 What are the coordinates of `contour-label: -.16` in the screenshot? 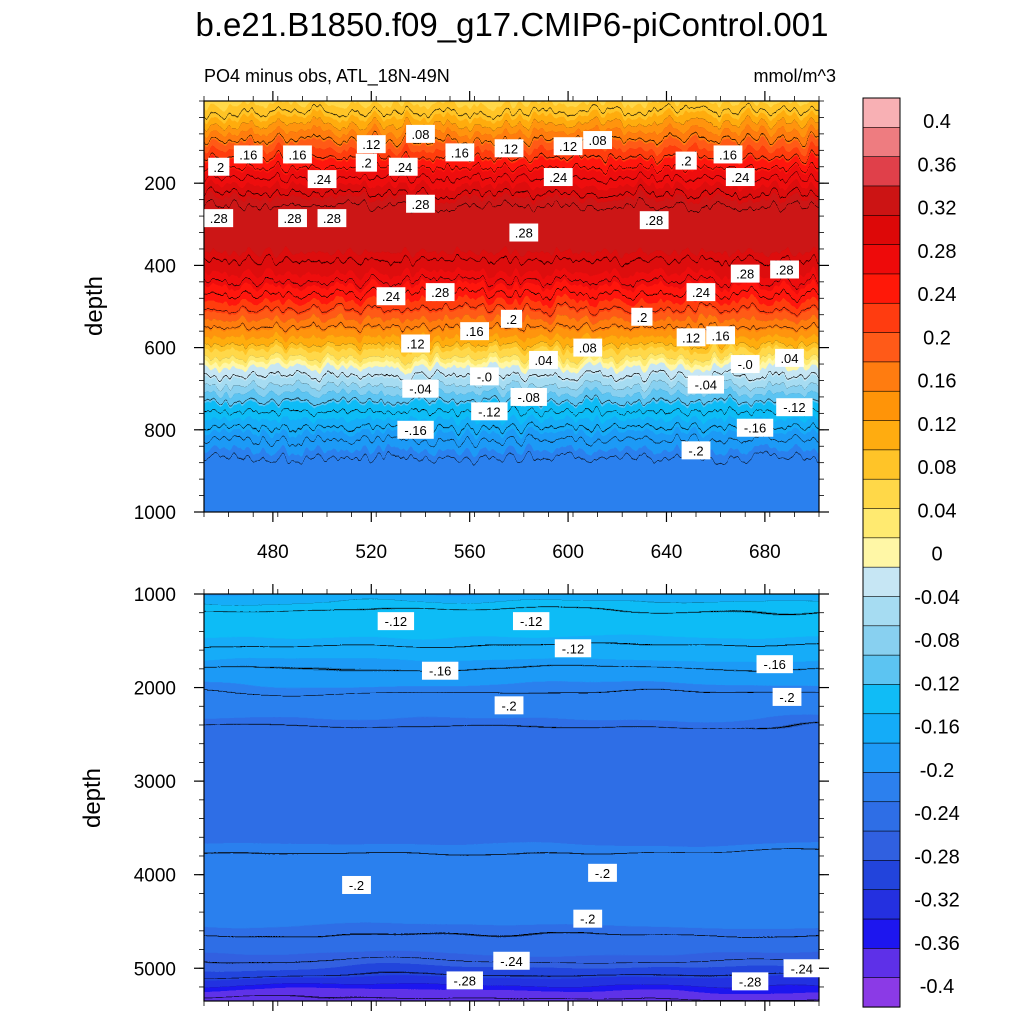 It's located at (755, 427).